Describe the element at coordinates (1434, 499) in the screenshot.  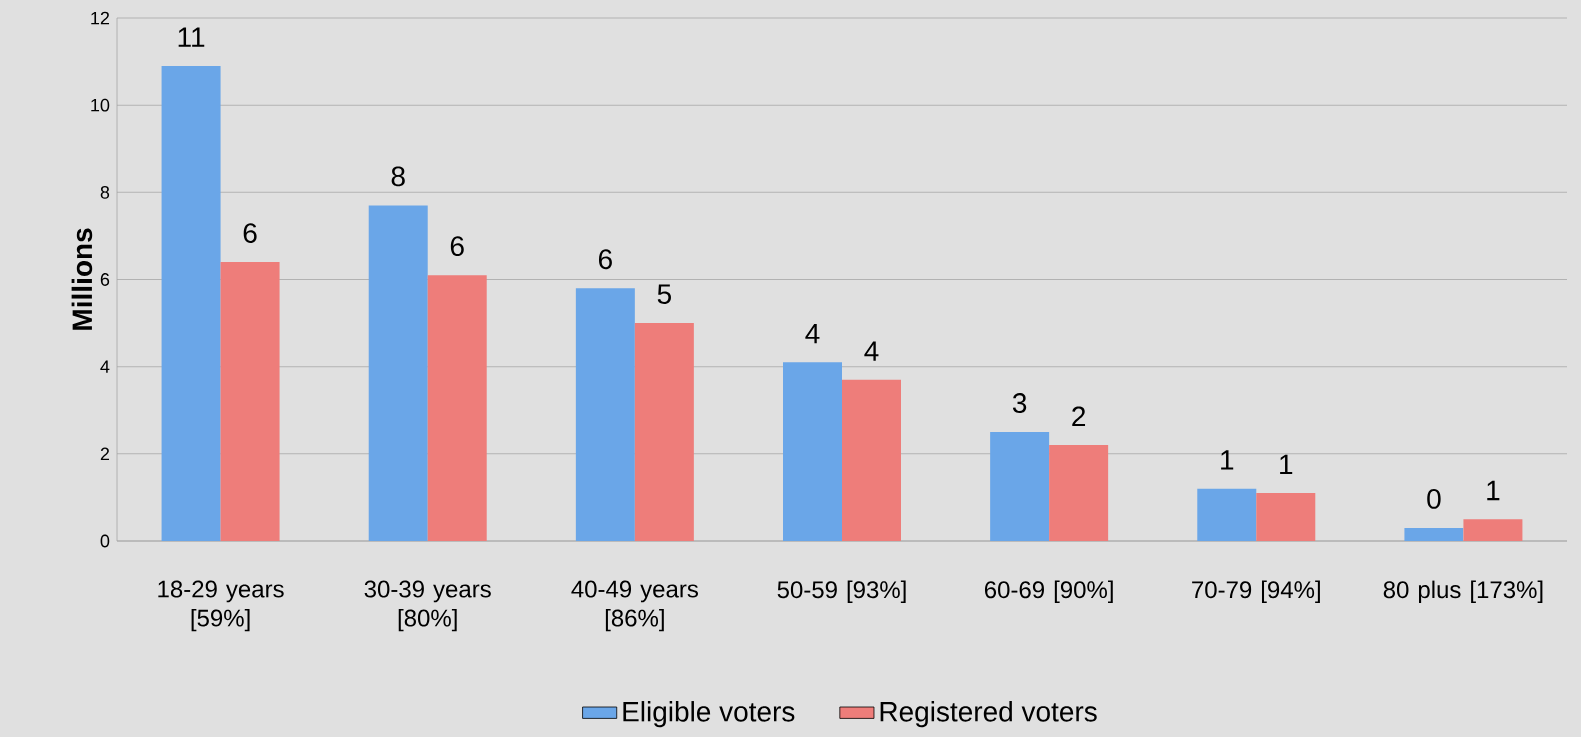
I see `data-label: 0` at that location.